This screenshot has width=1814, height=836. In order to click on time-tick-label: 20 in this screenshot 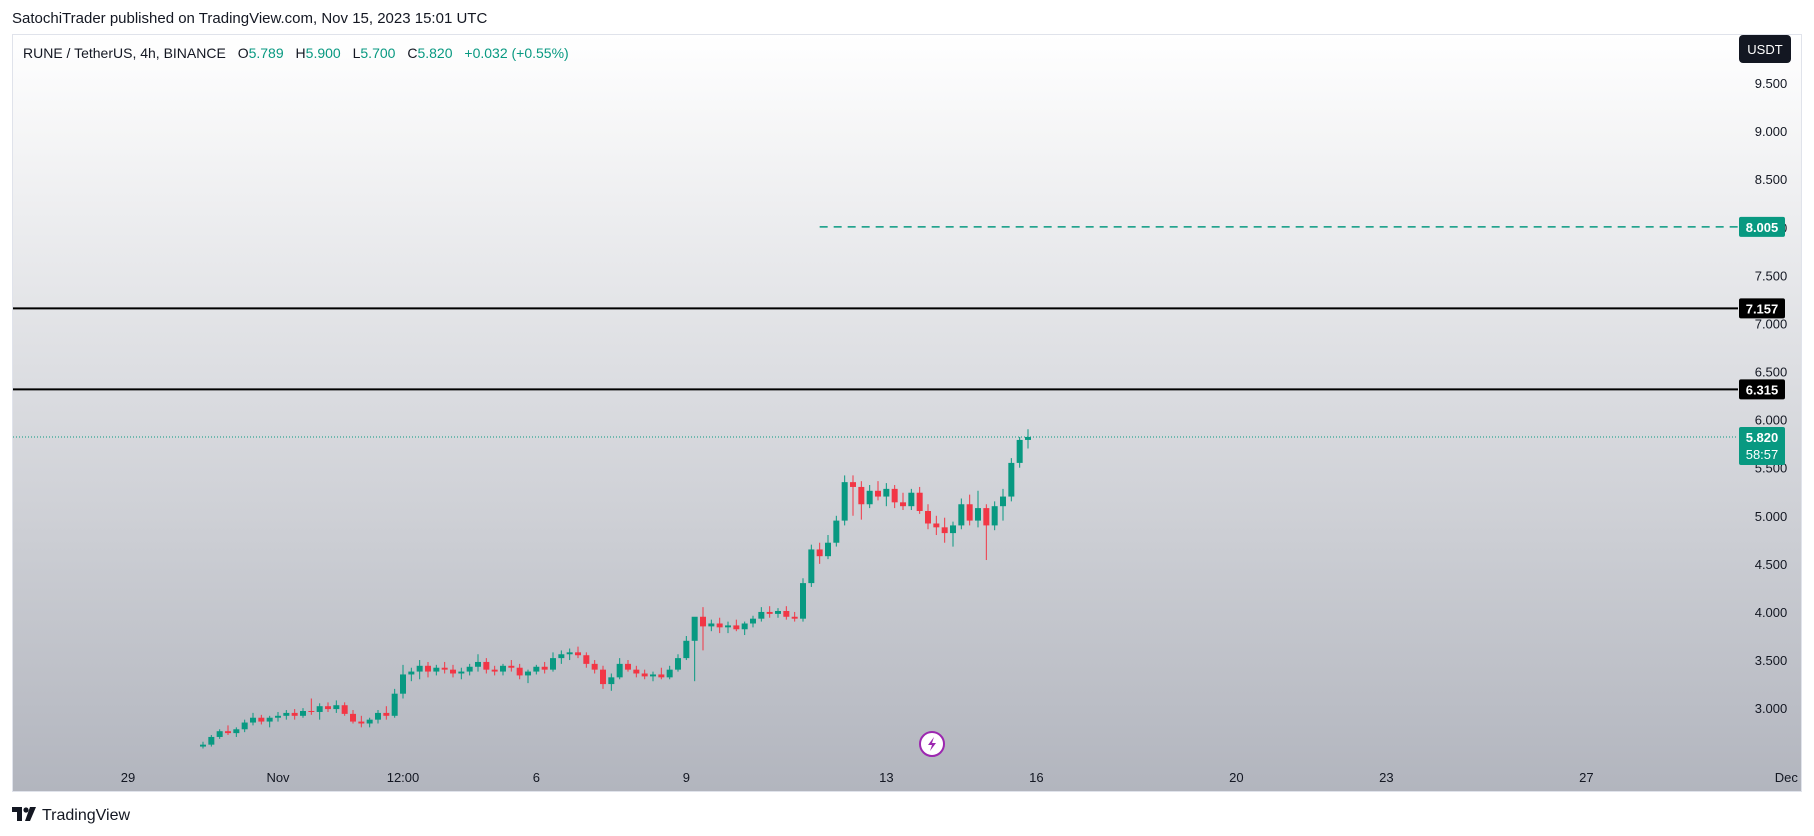, I will do `click(1236, 777)`.